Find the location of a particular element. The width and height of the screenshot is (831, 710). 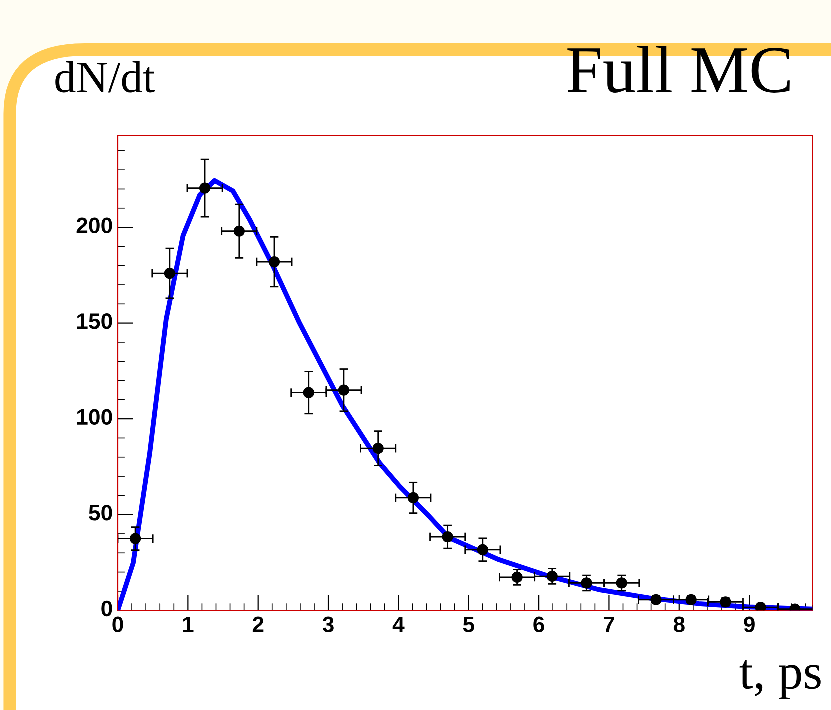

y-tick-label: 150 is located at coordinates (94, 322).